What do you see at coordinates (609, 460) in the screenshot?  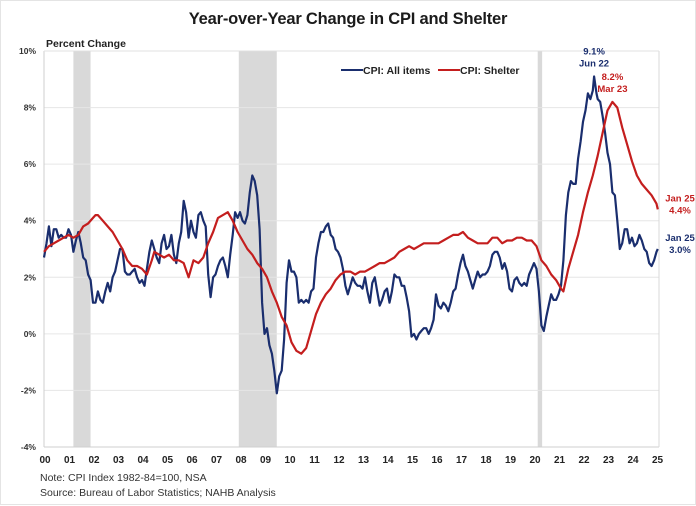 I see `x-tick-label: 23` at bounding box center [609, 460].